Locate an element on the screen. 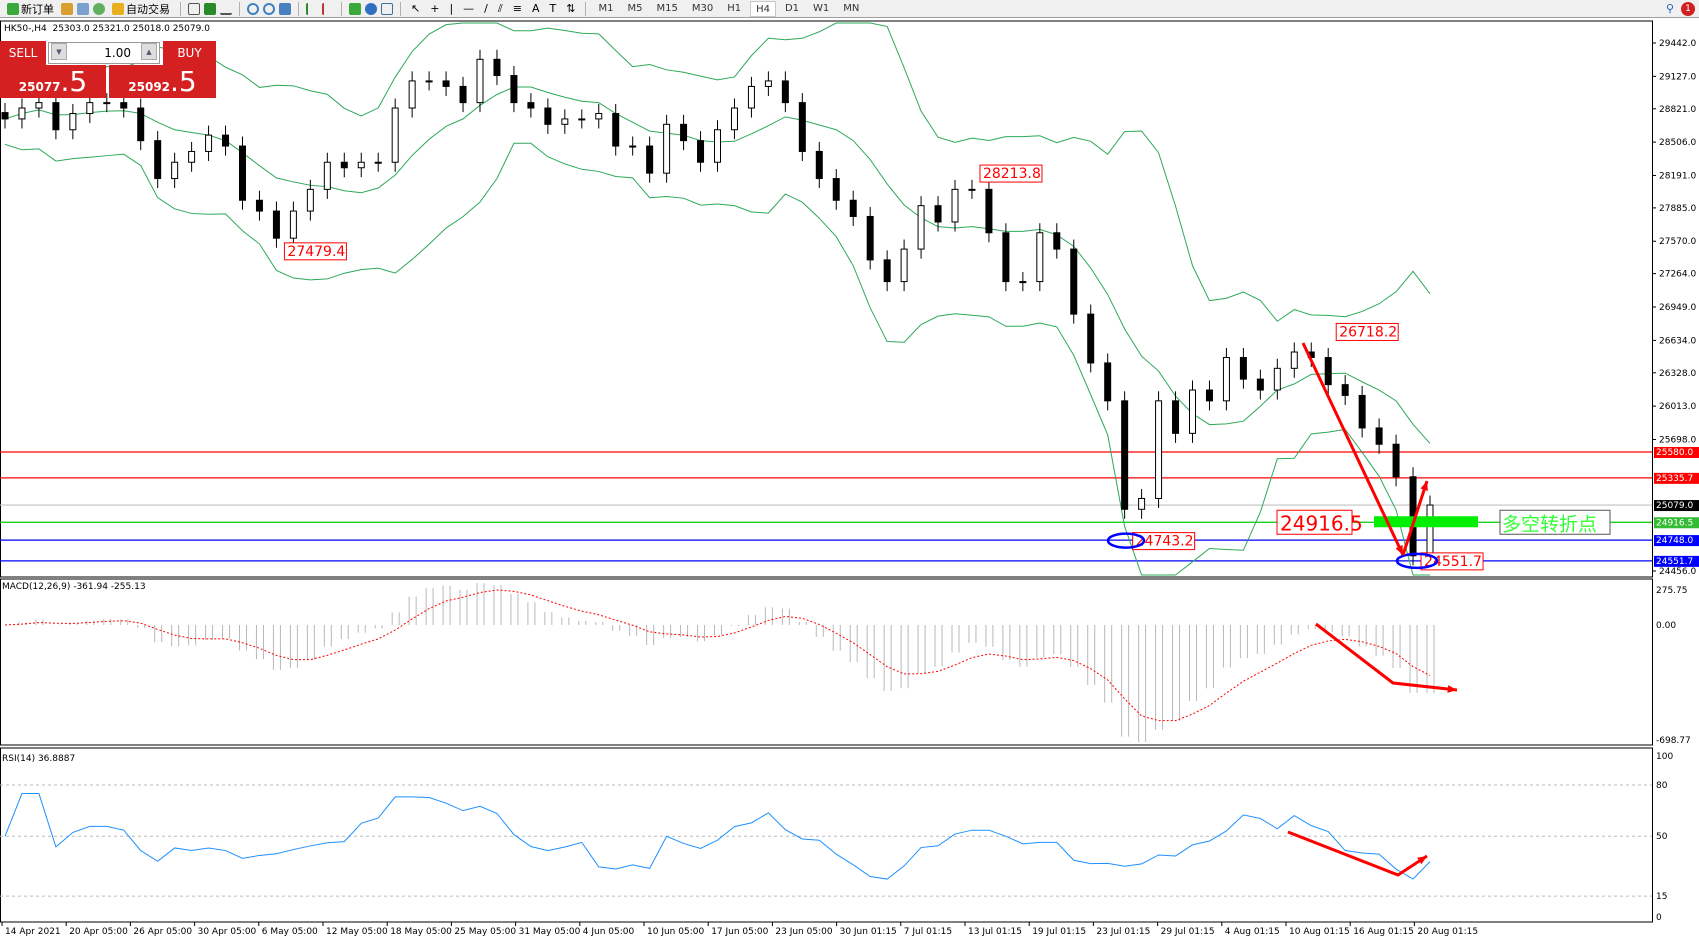  auto-trading-icon is located at coordinates (118, 8).